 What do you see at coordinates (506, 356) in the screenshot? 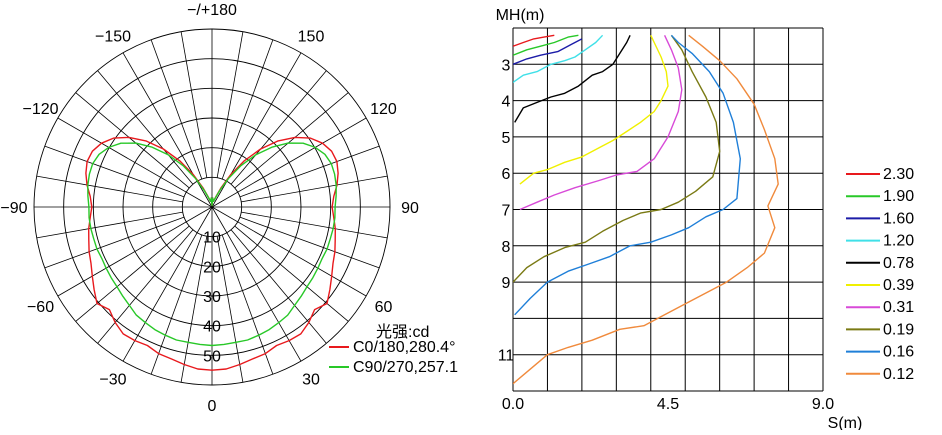
I see `isolux-y-tick: 11` at bounding box center [506, 356].